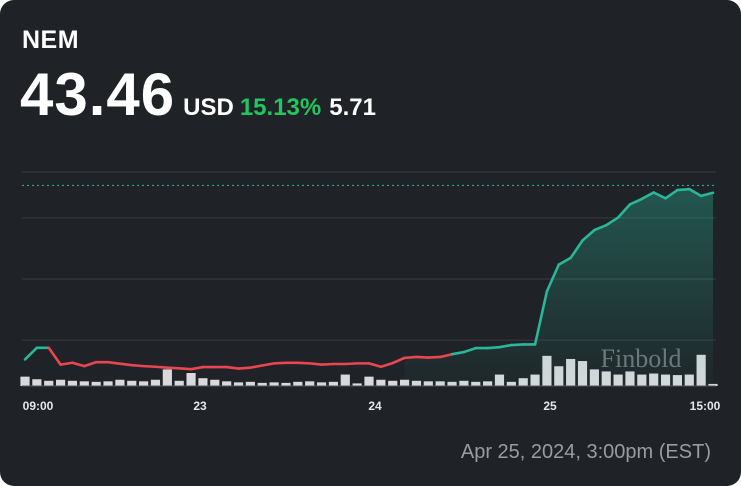 This screenshot has height=486, width=741. I want to click on change-percent: 15.13%, so click(280, 107).